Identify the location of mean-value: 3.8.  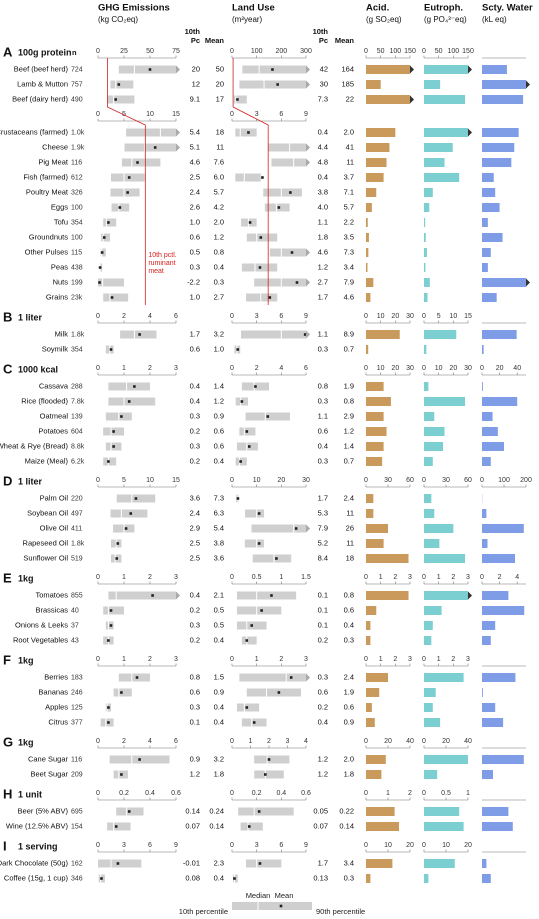
(219, 542).